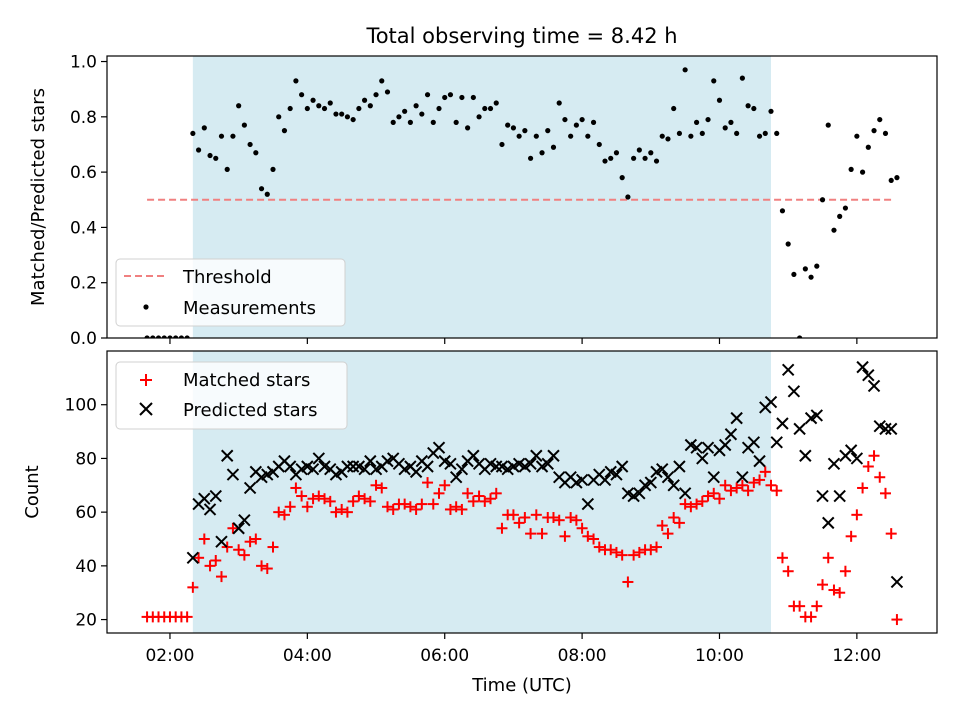  I want to click on top-y-tick-label: 0.4, so click(83, 228).